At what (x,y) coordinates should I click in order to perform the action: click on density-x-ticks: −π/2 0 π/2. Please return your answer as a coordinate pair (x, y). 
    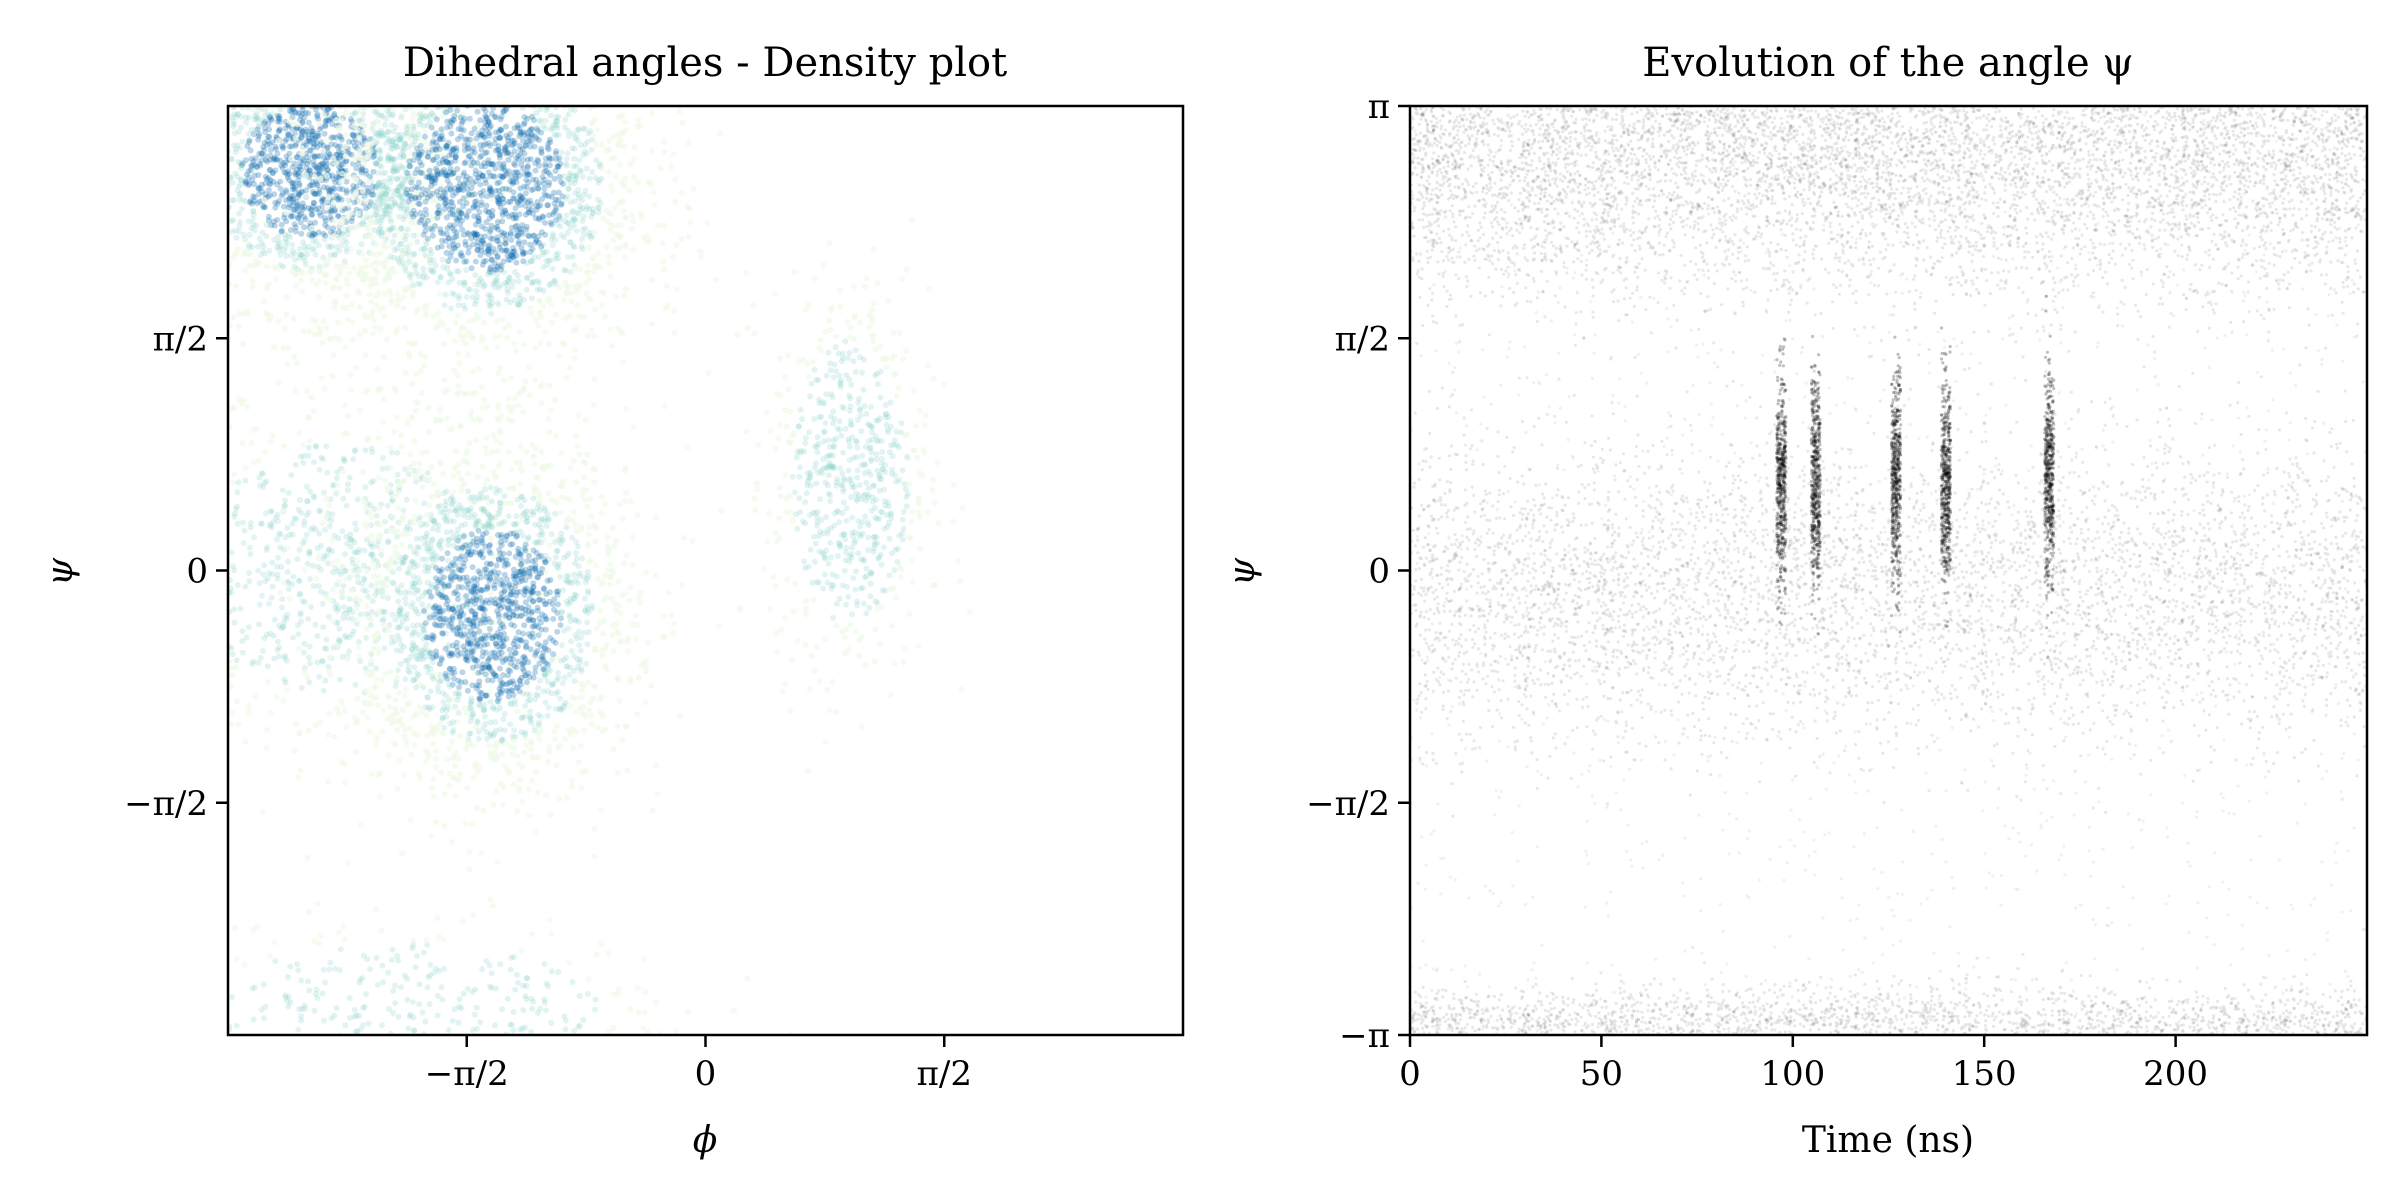
    Looking at the image, I should click on (698, 1064).